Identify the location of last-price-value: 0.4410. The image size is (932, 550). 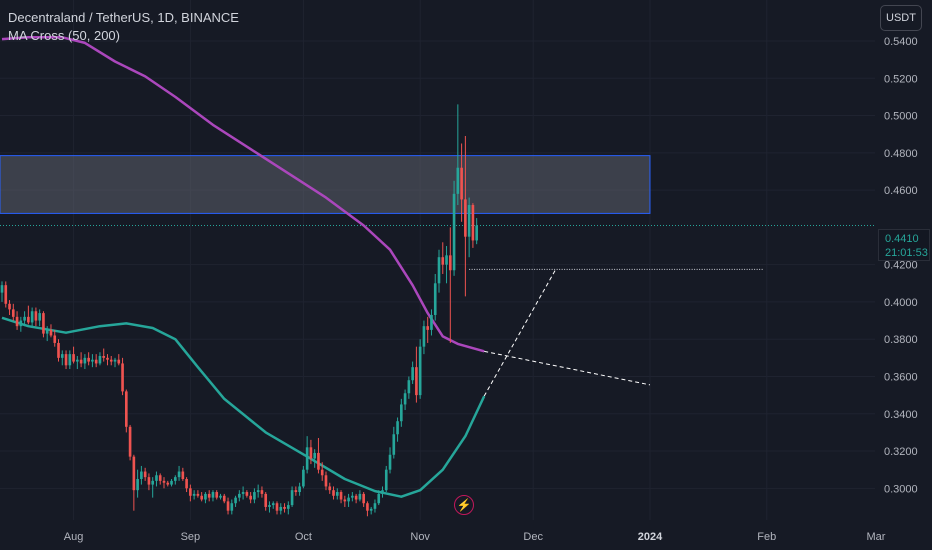
(902, 239).